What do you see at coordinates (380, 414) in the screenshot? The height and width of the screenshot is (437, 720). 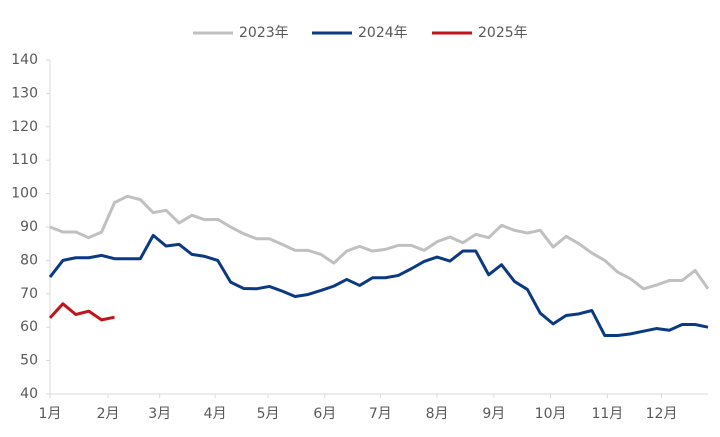 I see `x-tick-label: 7月` at bounding box center [380, 414].